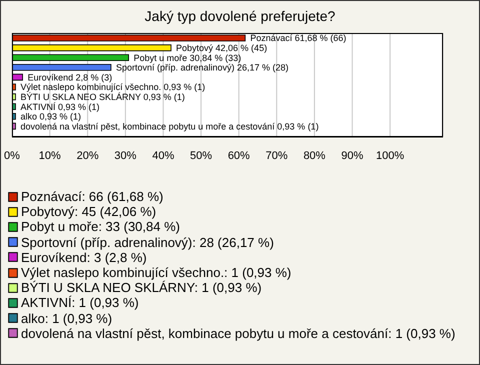 The width and height of the screenshot is (480, 365). Describe the element at coordinates (12, 156) in the screenshot. I see `x-tick-label: 0%` at that location.